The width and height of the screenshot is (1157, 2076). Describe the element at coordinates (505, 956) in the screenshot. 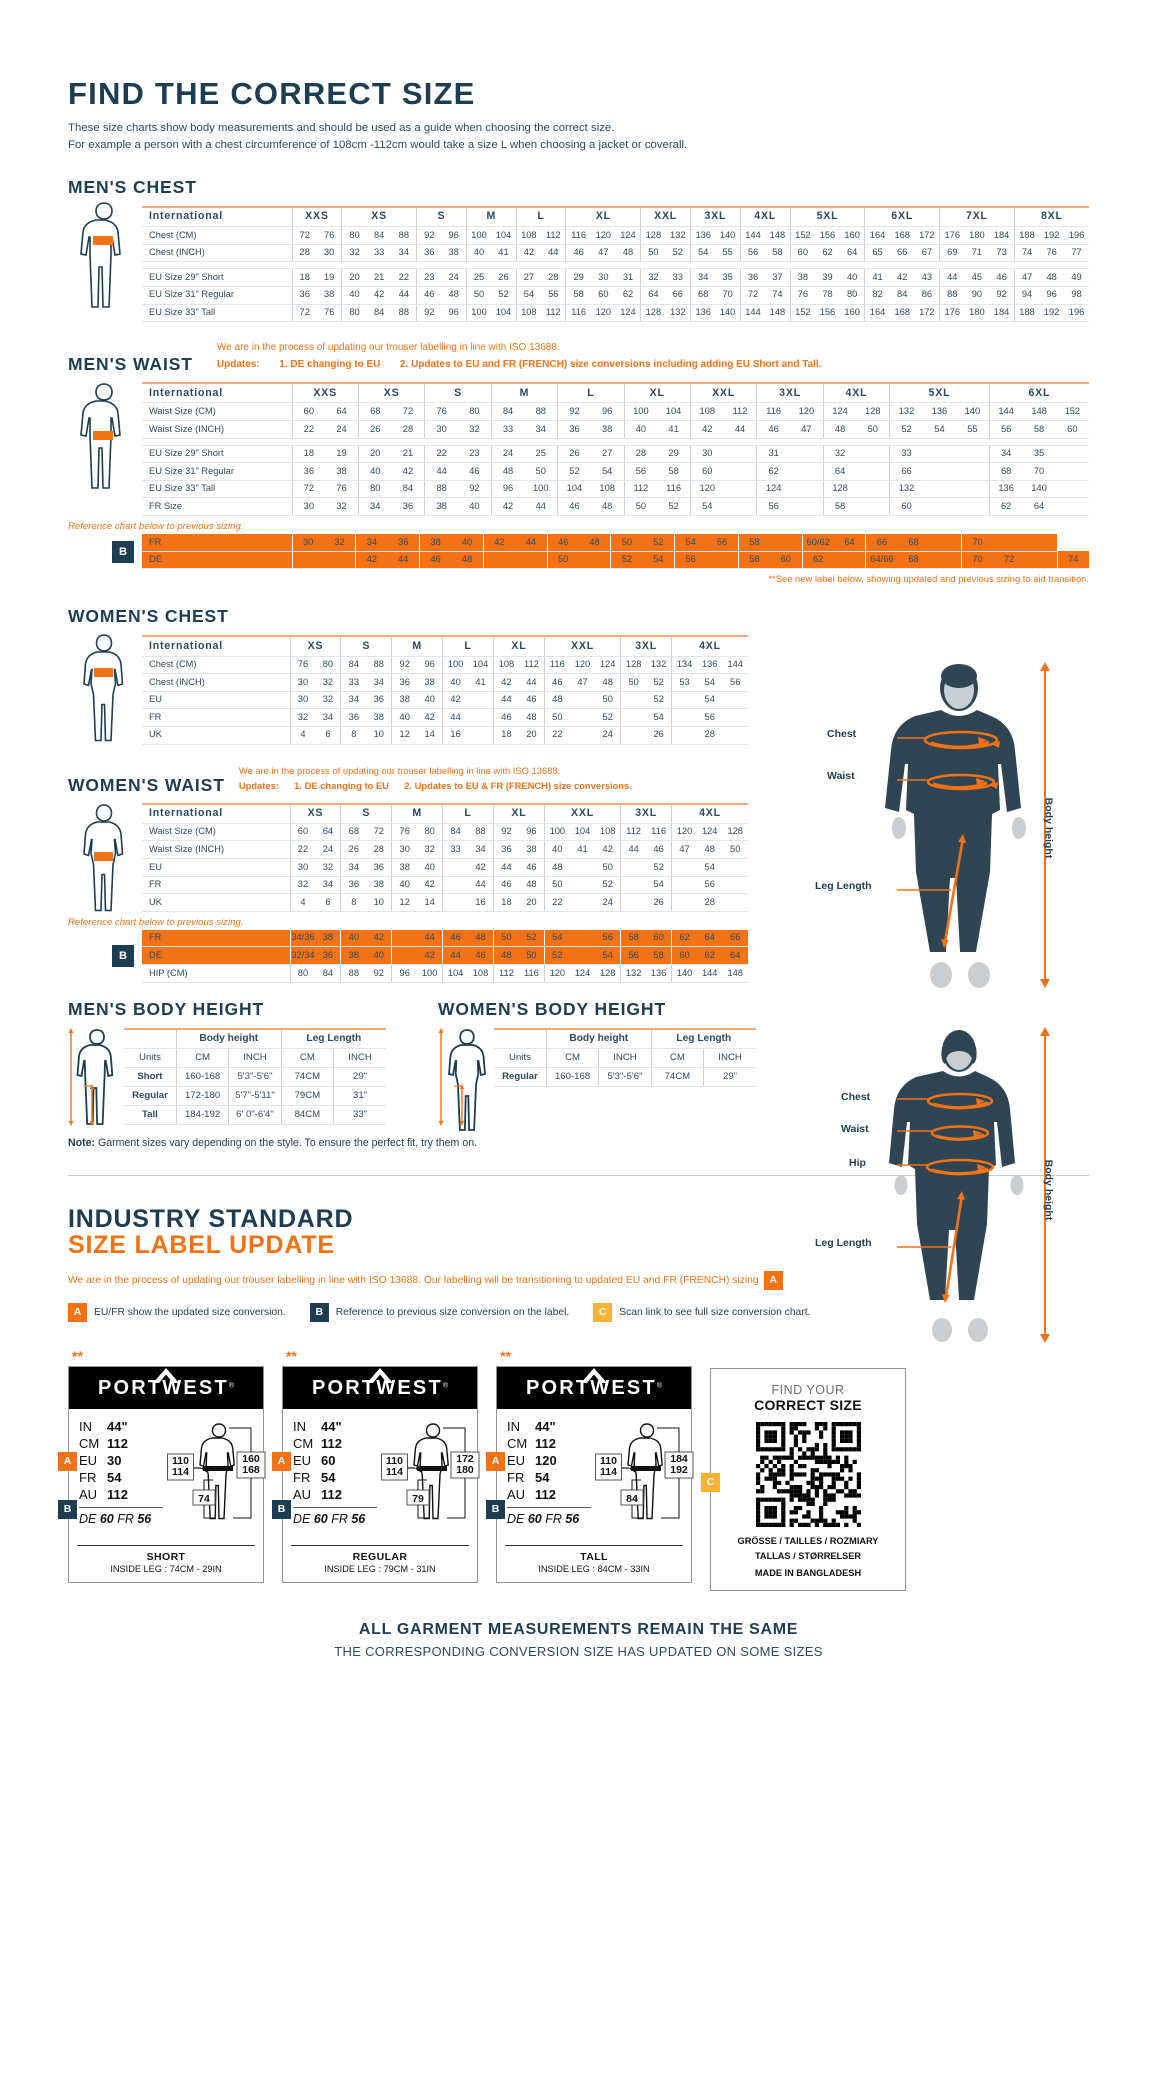

I see `reference-value: 48` at that location.